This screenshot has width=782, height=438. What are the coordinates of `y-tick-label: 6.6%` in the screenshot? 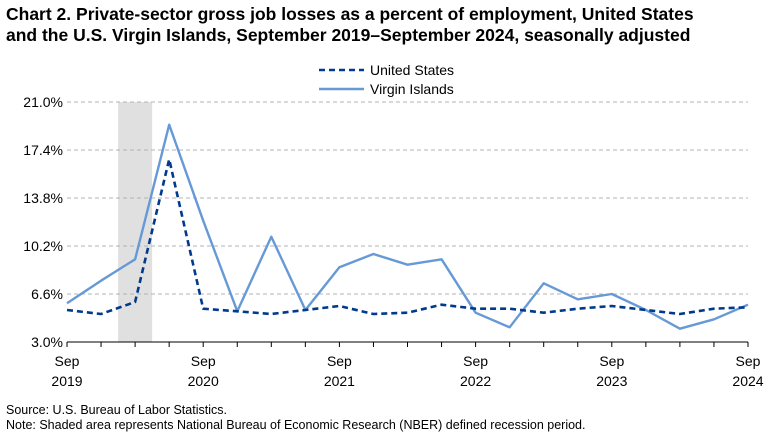 It's located at (47, 294).